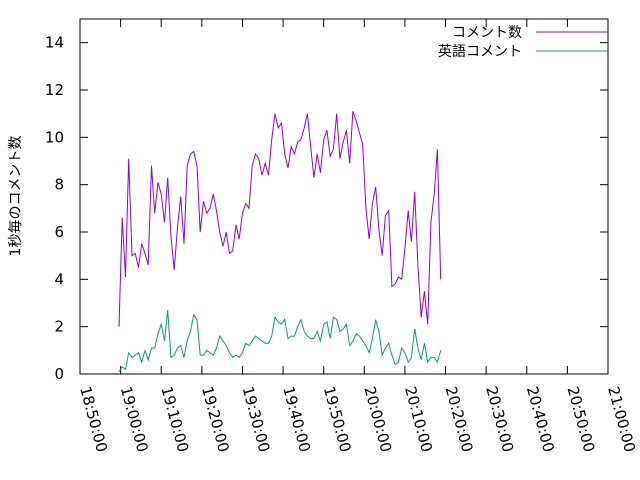 This screenshot has height=480, width=640. I want to click on y-tick-label: 0, so click(59, 374).